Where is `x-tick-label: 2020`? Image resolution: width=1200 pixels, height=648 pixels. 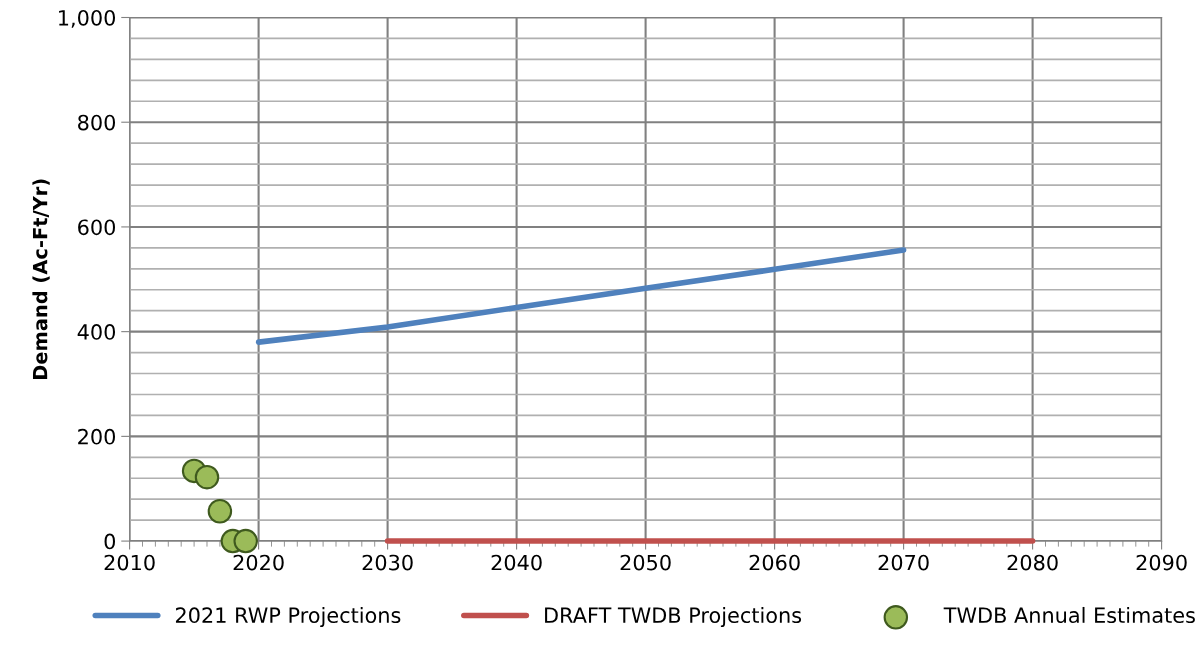
x-tick-label: 2020 is located at coordinates (258, 562).